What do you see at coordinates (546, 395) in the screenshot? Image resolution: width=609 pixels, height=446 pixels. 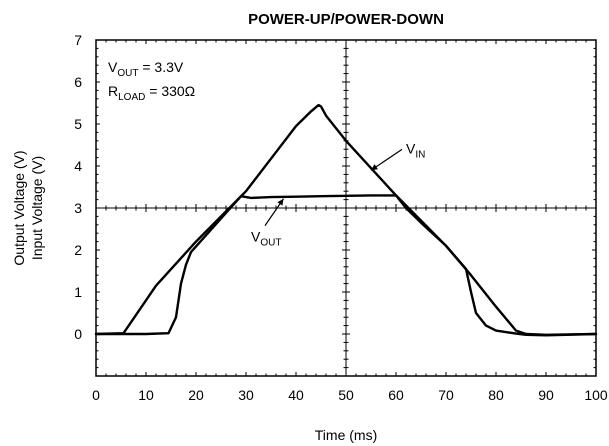 I see `x-tick-label: 90` at bounding box center [546, 395].